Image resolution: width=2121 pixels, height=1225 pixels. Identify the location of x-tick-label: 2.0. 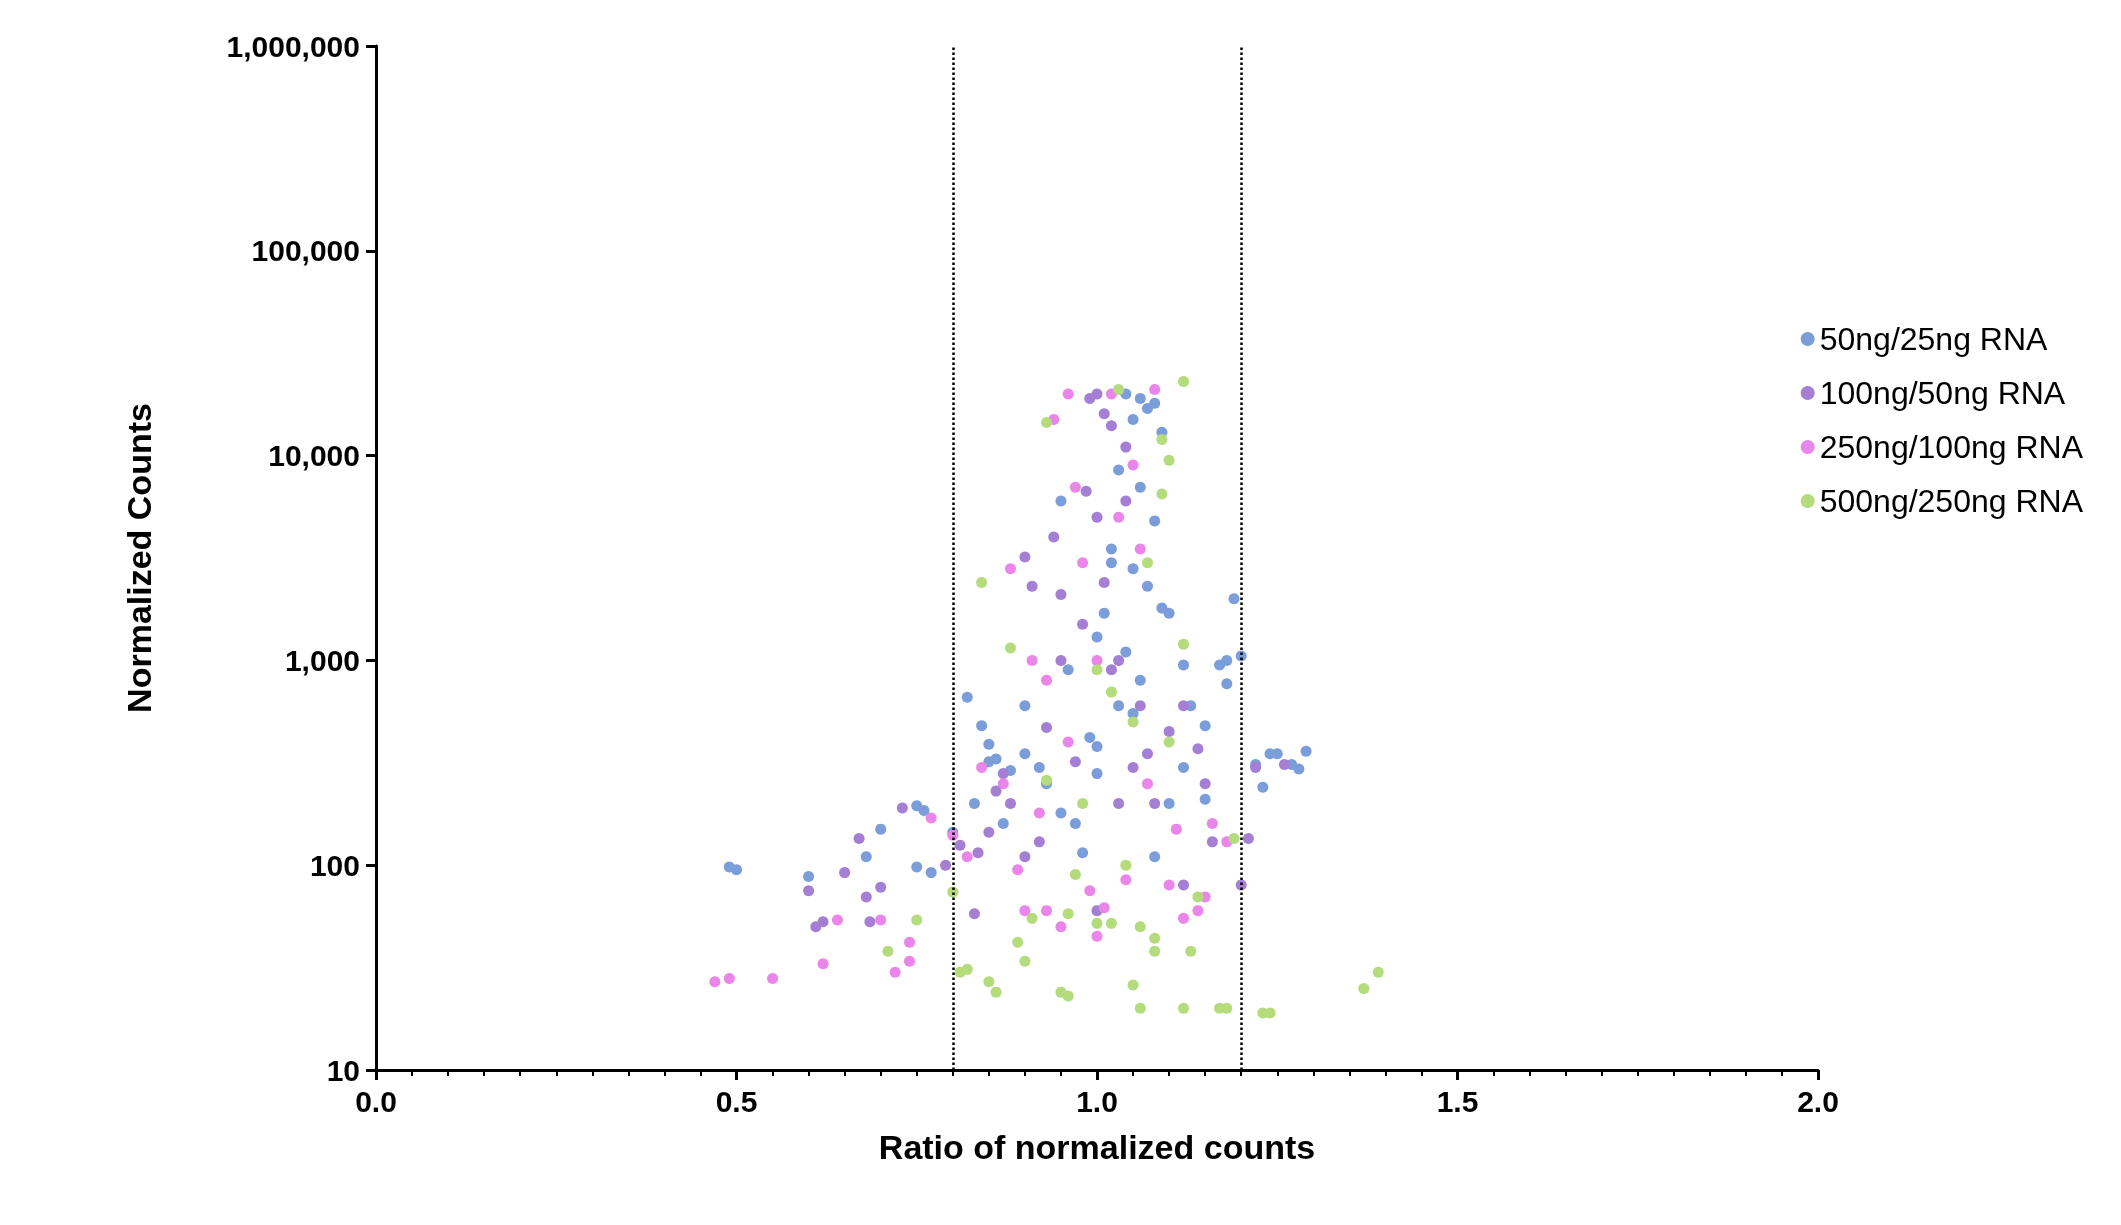
(1818, 1101).